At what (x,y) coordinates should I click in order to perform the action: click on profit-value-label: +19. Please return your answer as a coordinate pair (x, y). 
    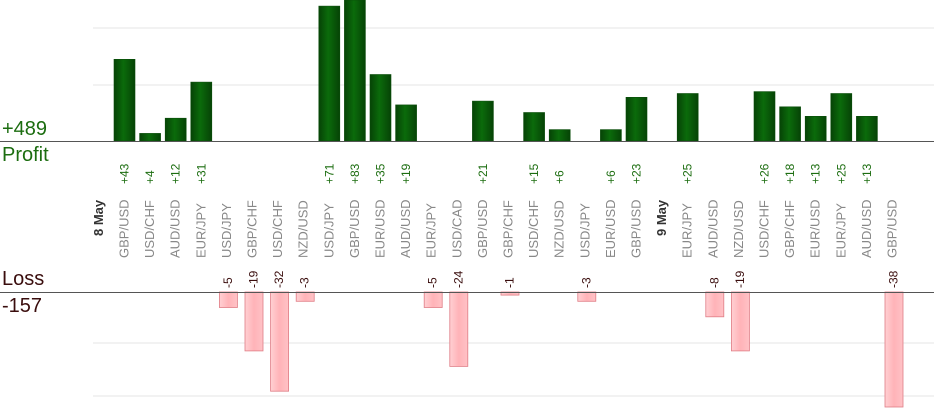
    Looking at the image, I should click on (406, 173).